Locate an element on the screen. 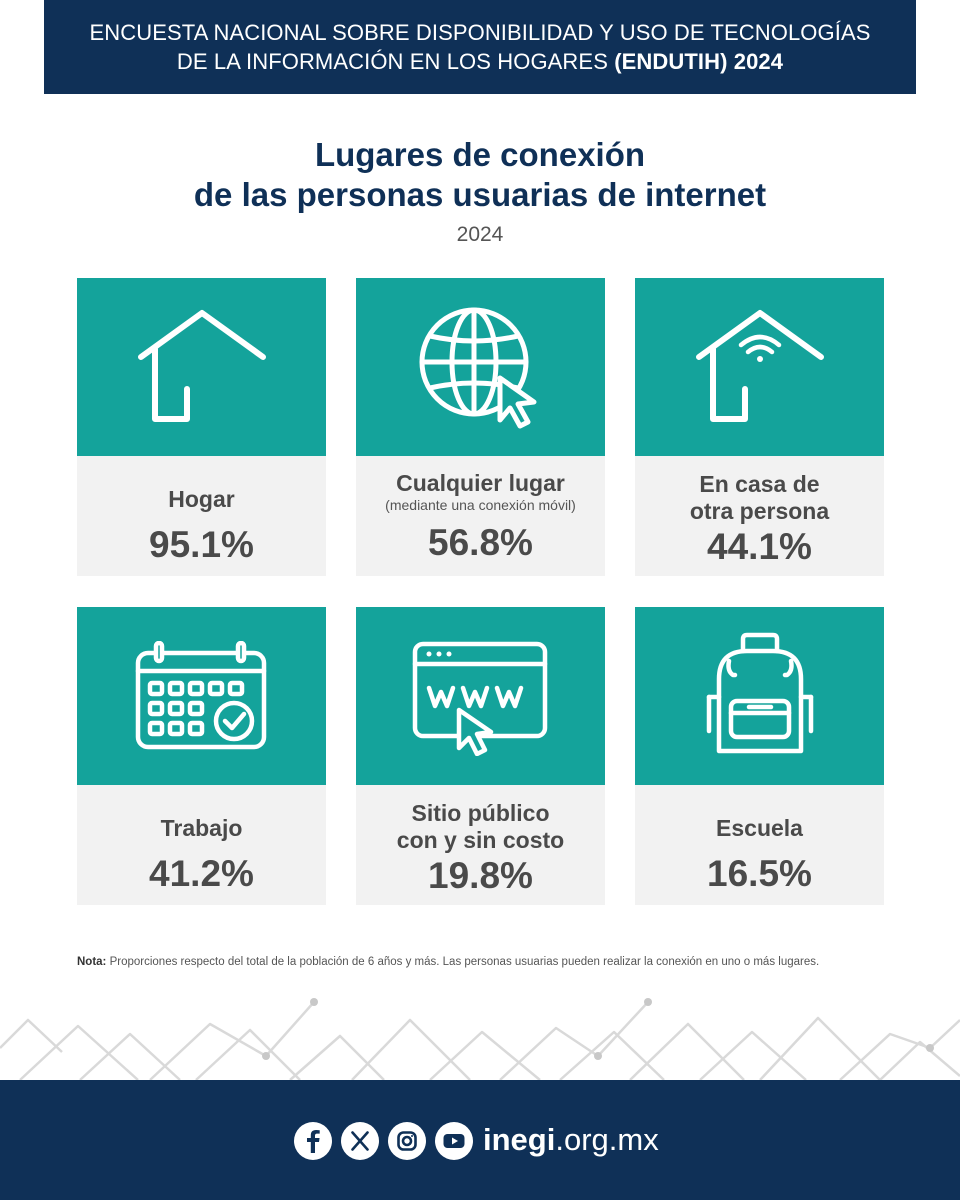 The width and height of the screenshot is (960, 1200). browser-www-icon is located at coordinates (479, 698).